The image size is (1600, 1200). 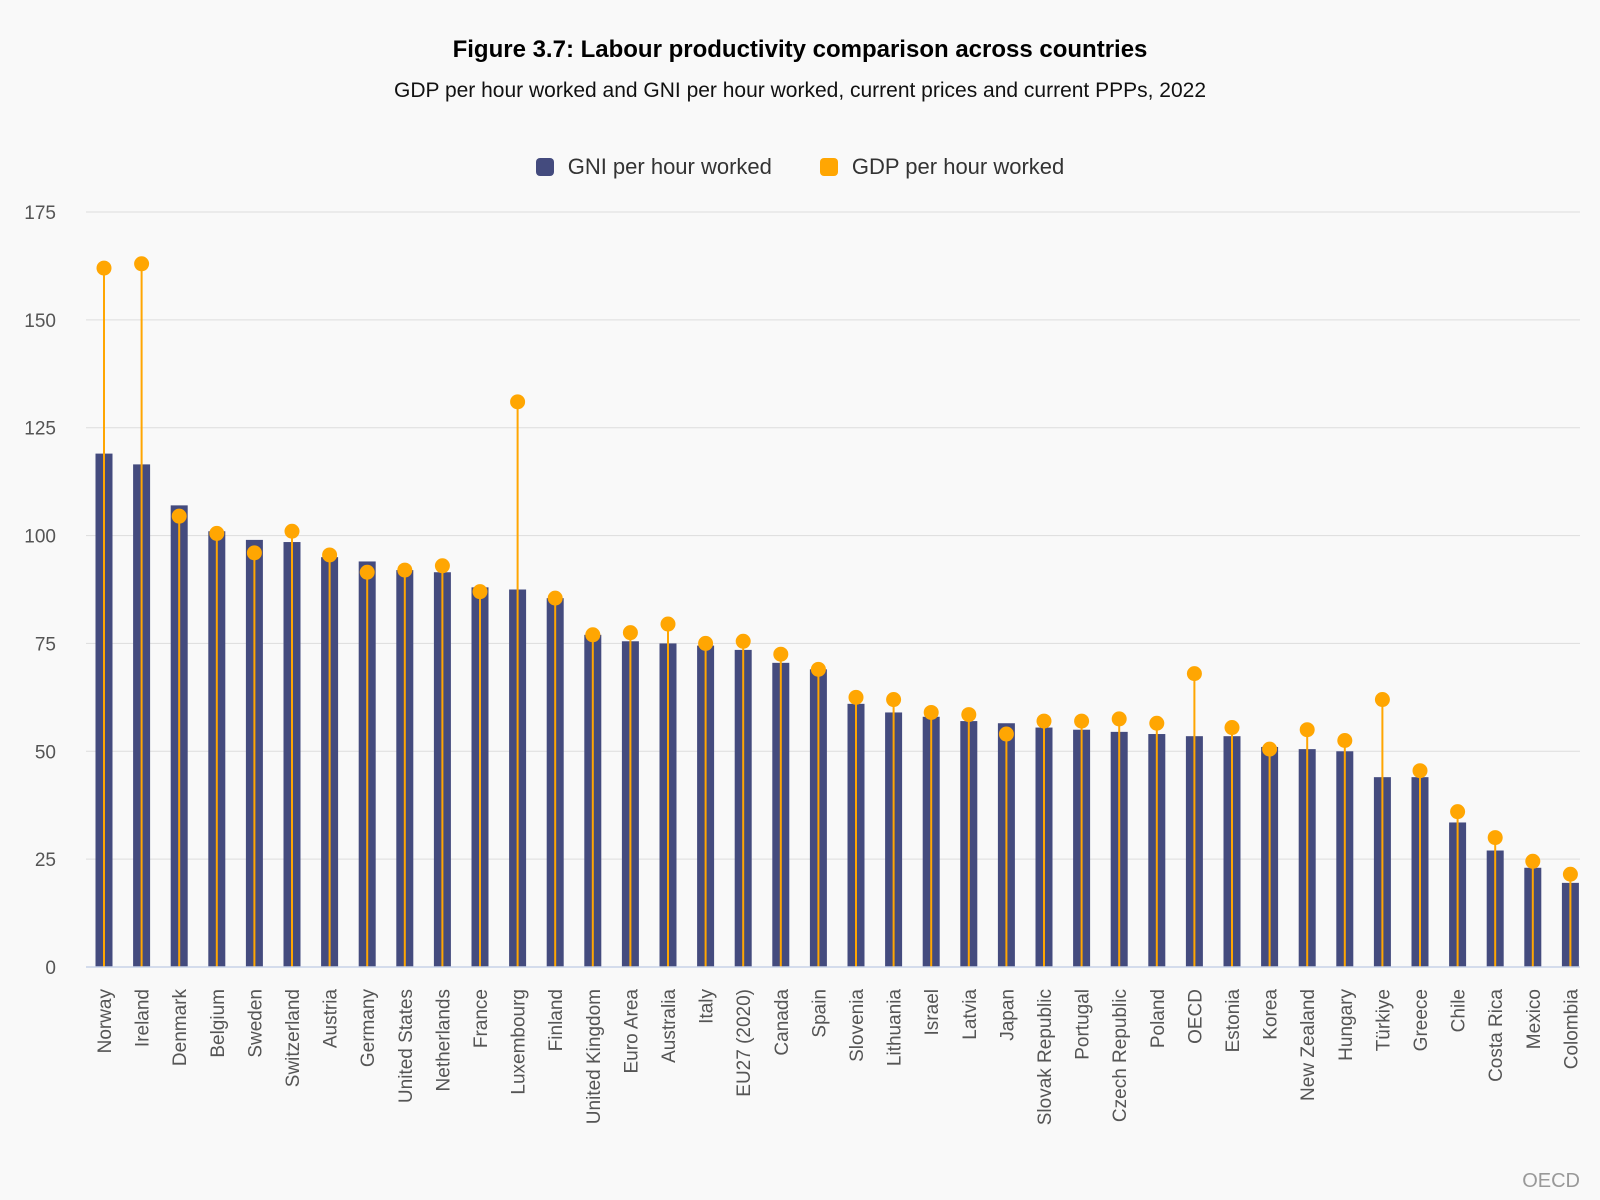 What do you see at coordinates (40, 537) in the screenshot?
I see `y-tick-label: 100` at bounding box center [40, 537].